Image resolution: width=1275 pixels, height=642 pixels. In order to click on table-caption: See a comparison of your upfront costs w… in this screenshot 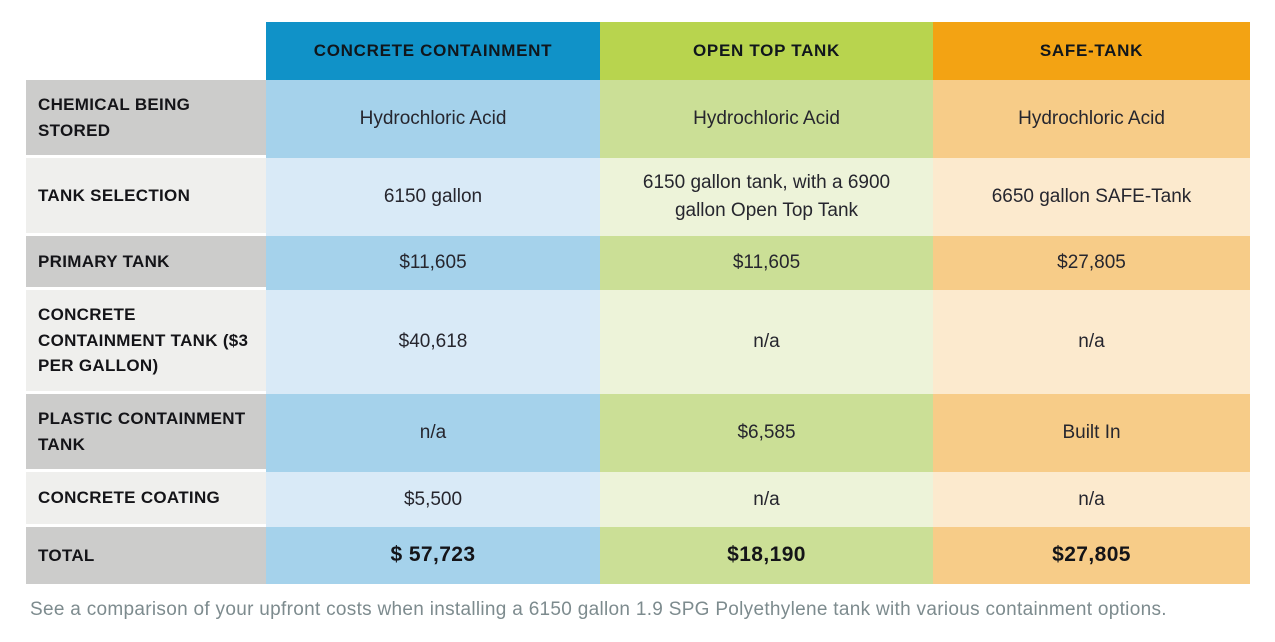, I will do `click(598, 609)`.